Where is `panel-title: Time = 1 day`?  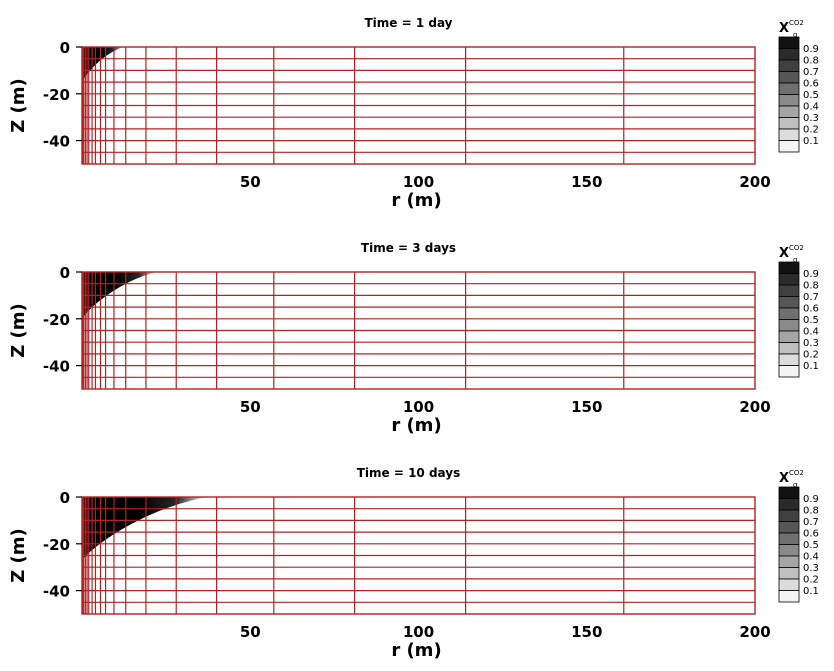
panel-title: Time = 1 day is located at coordinates (408, 23).